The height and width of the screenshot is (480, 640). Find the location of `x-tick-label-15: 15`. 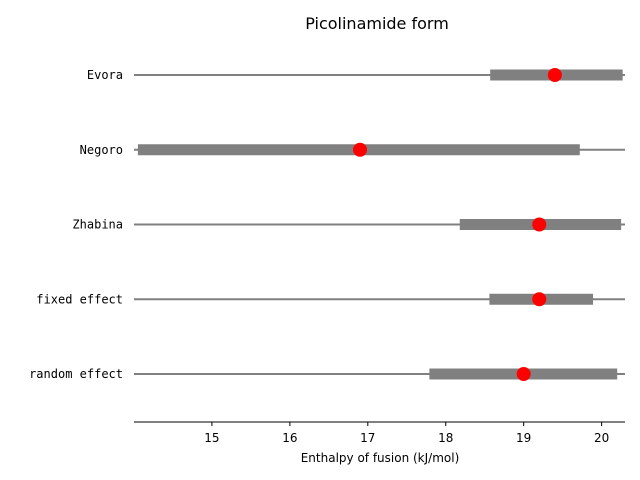

x-tick-label-15: 15 is located at coordinates (211, 438).